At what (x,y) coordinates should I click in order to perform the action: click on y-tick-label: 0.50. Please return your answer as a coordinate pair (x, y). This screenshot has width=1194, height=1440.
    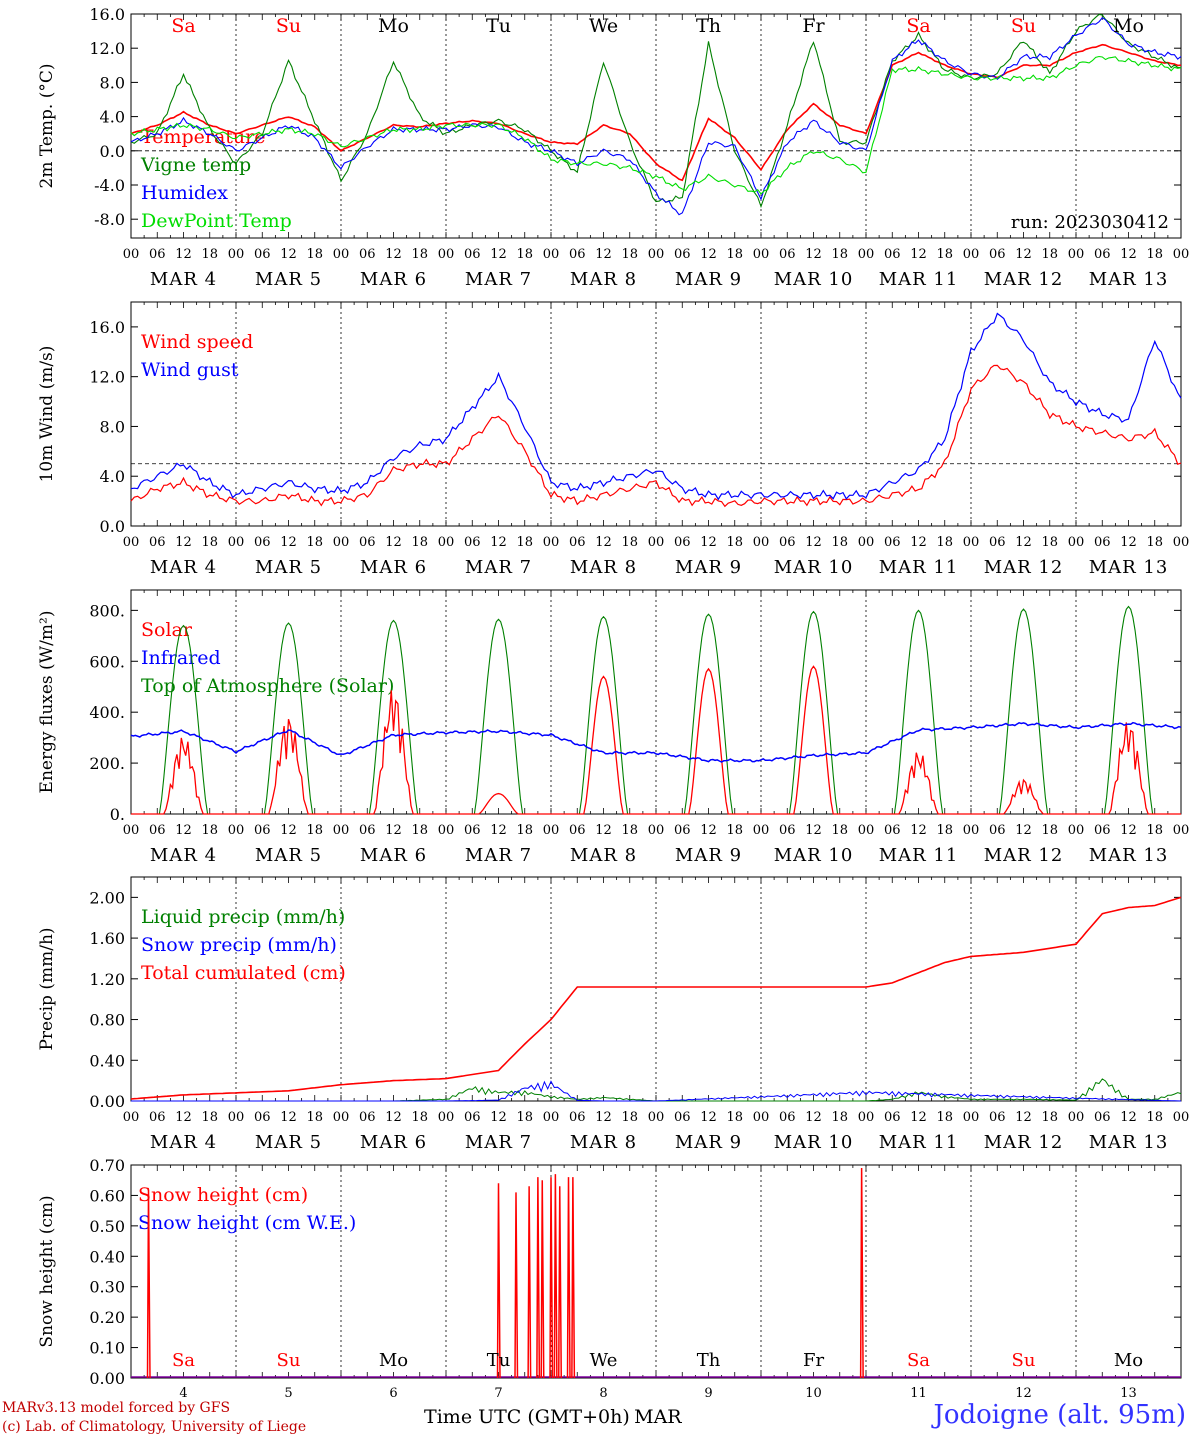
    Looking at the image, I should click on (107, 1226).